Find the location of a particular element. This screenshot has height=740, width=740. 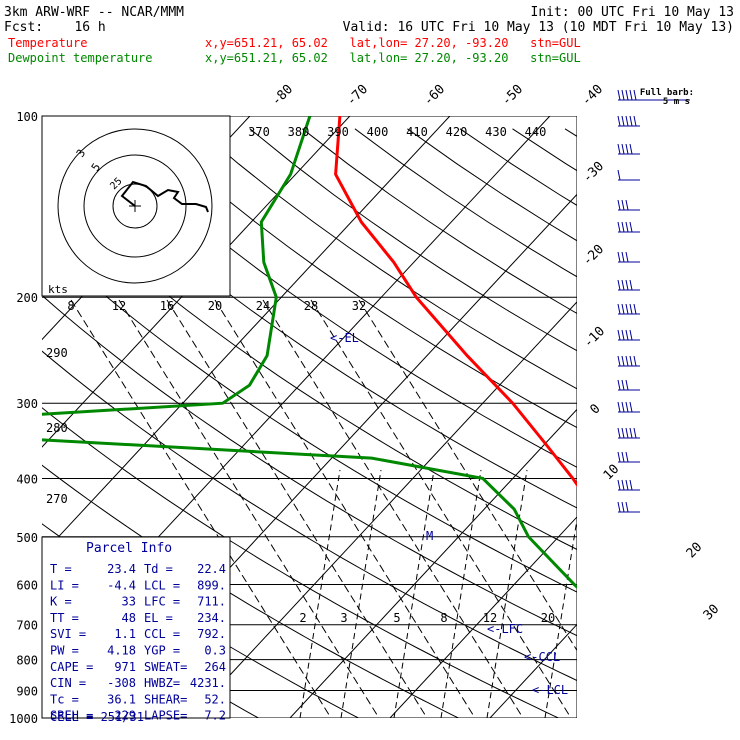

parcel-param-value: 4231. is located at coordinates (208, 683).